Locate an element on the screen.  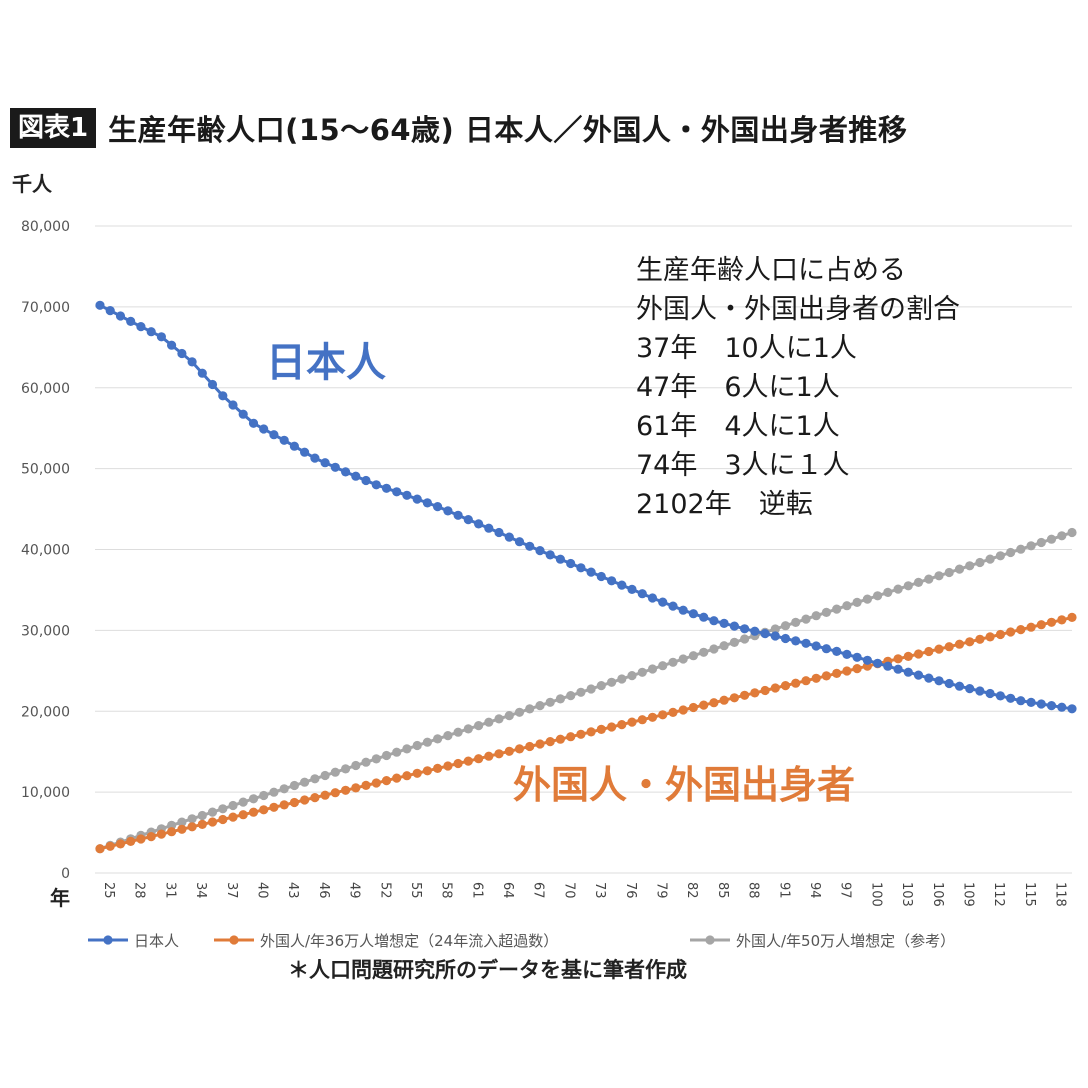
legend-item: 日本人 is located at coordinates (133, 941).